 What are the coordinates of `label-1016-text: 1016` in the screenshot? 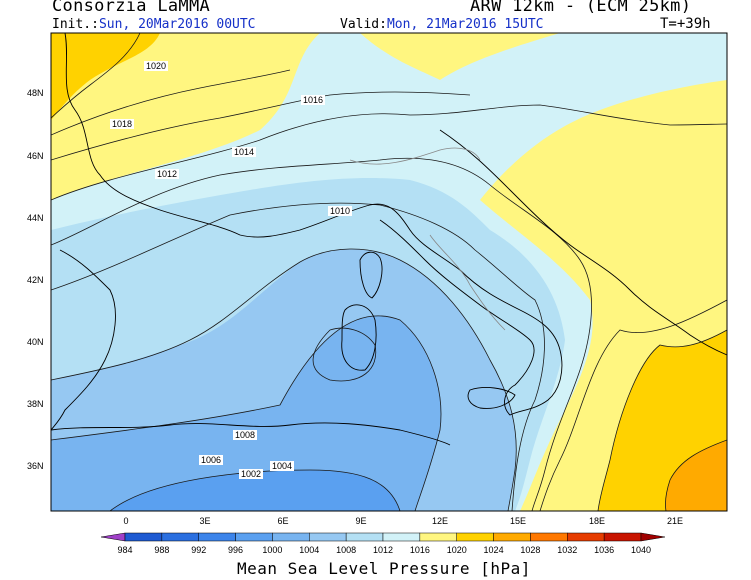 It's located at (313, 100).